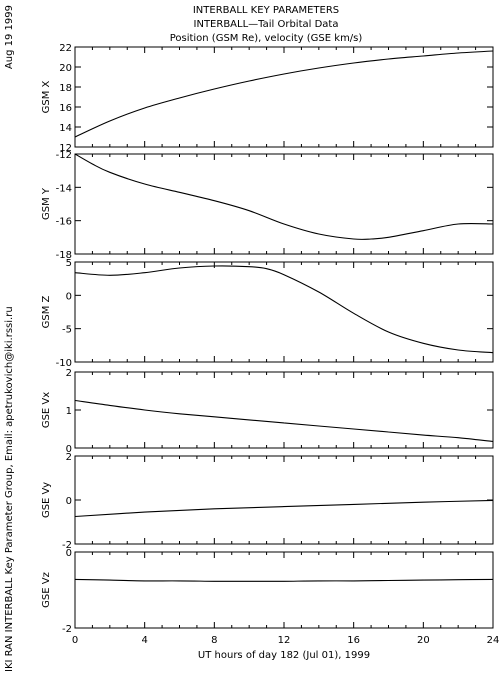 The image size is (504, 684). I want to click on panel-4-ytick-label: 2, so click(69, 373).